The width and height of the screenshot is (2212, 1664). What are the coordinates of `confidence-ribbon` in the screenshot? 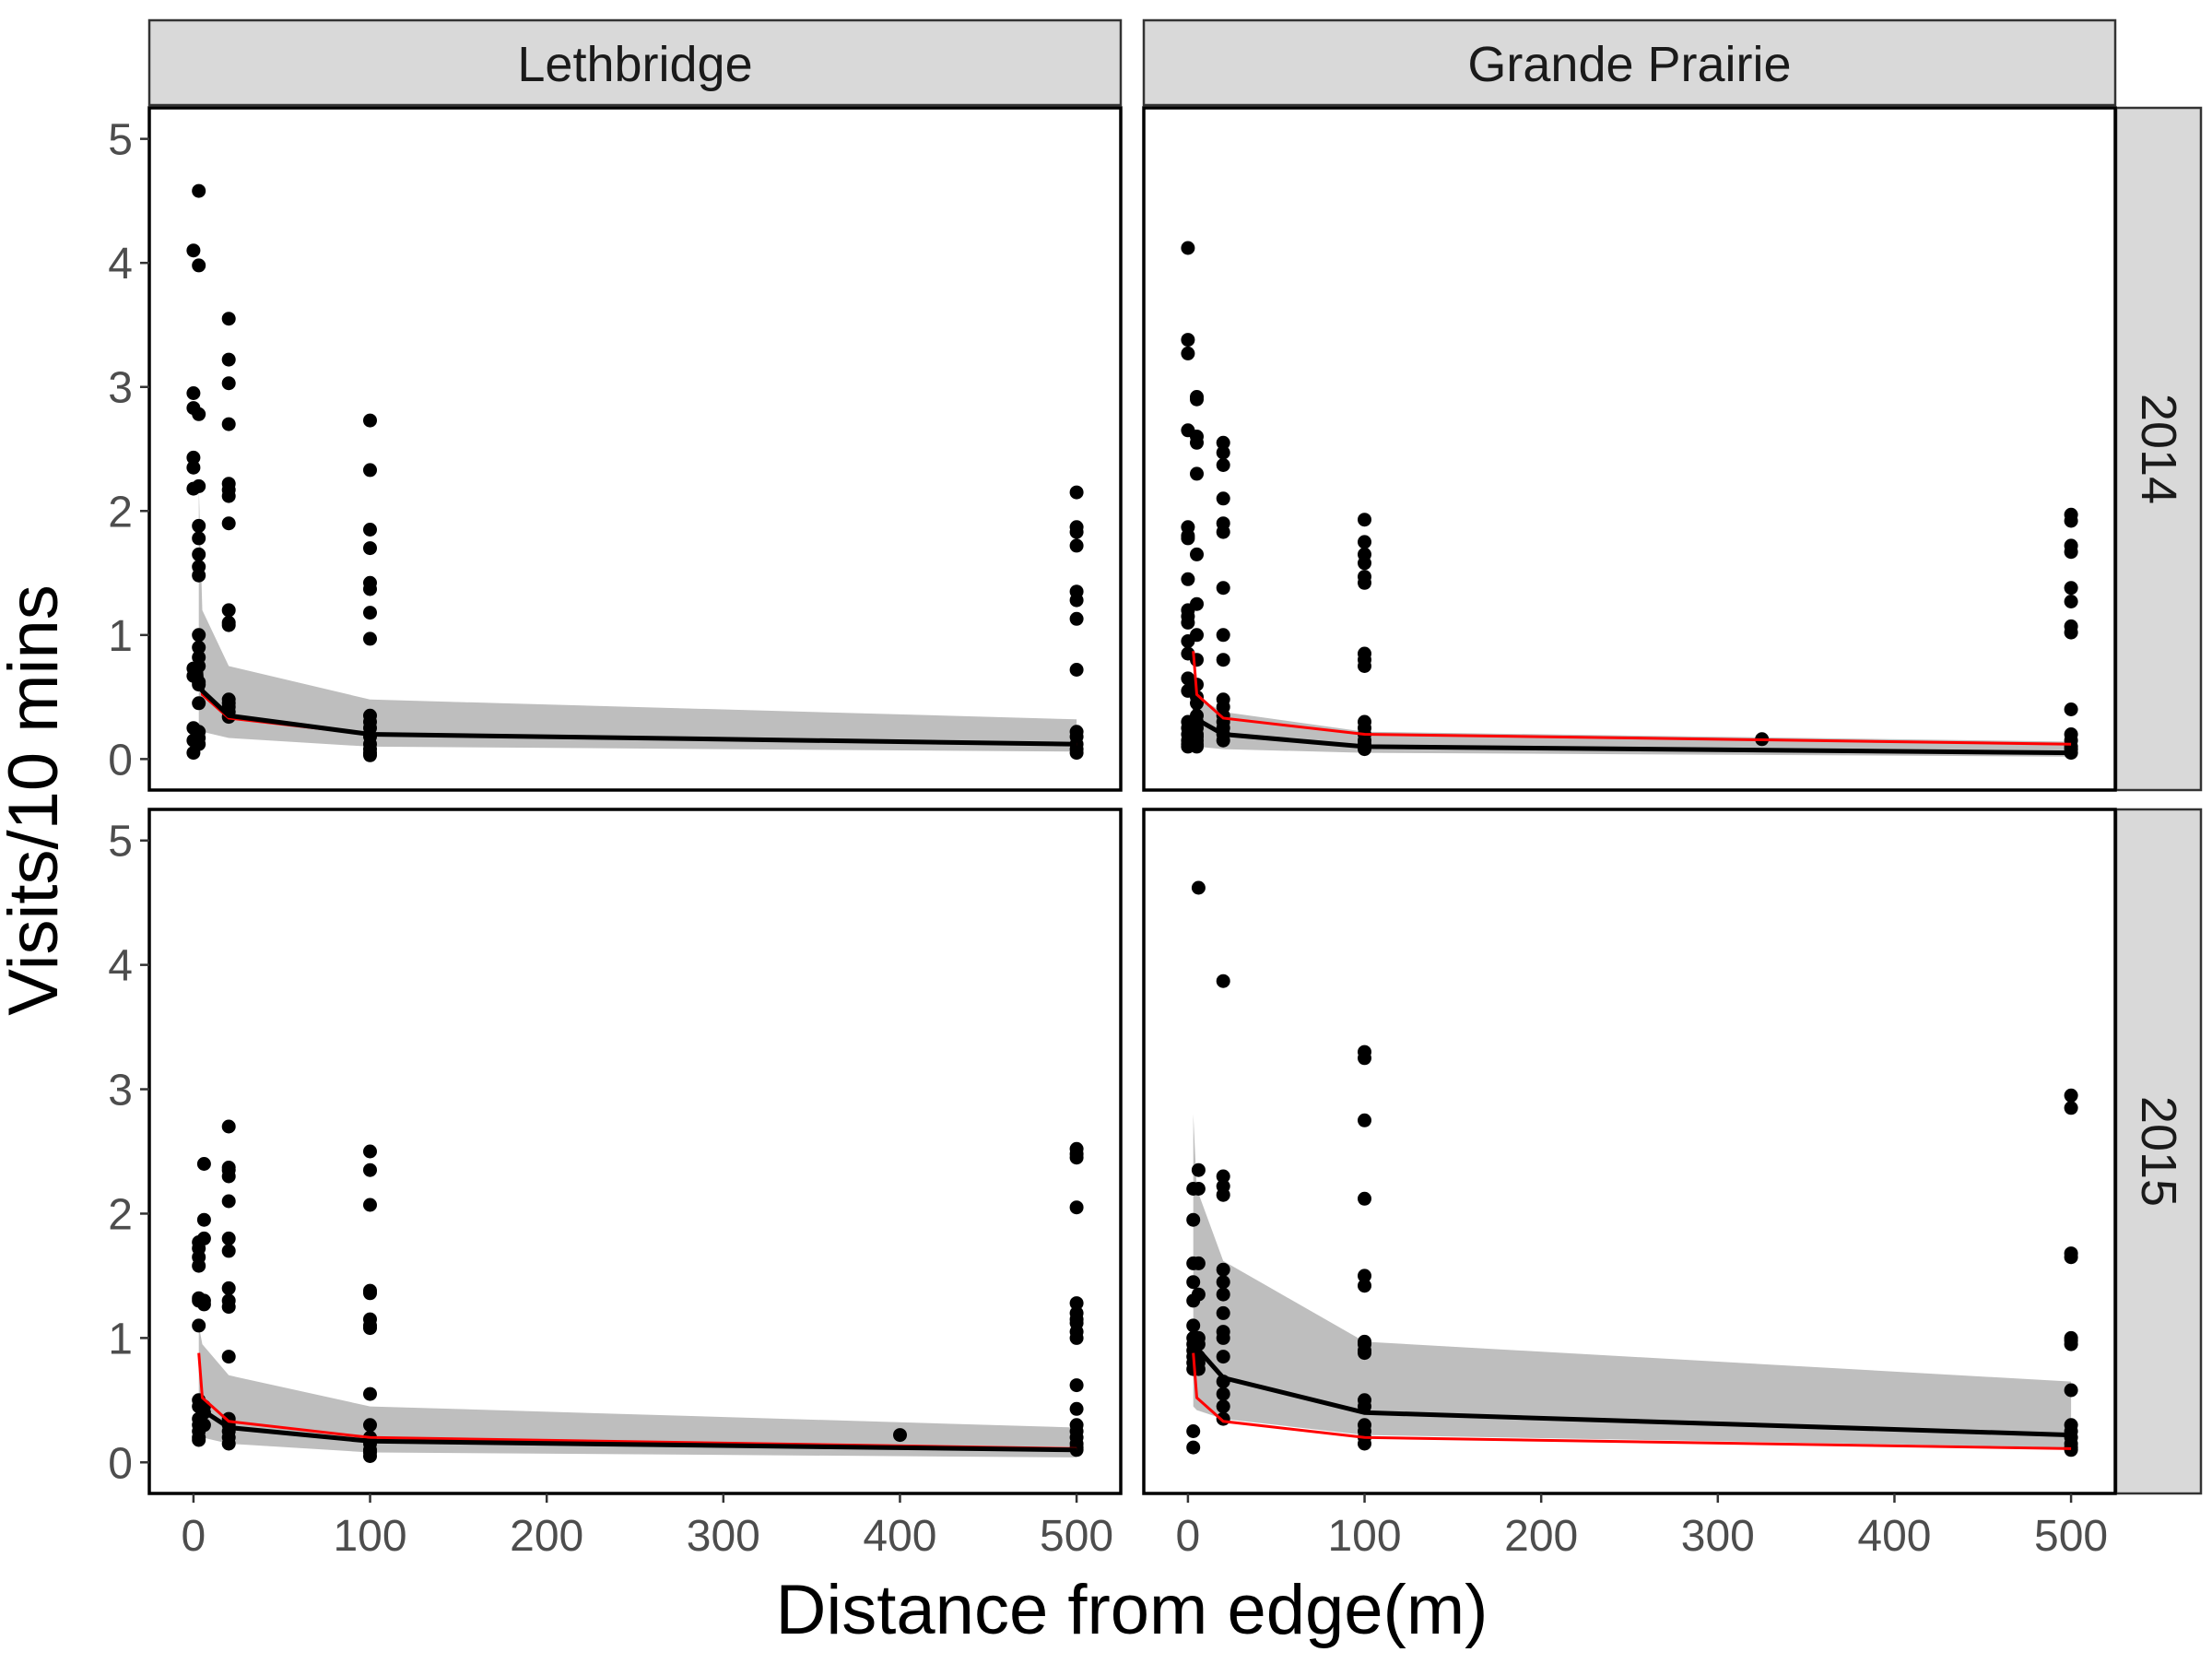 It's located at (1632, 720).